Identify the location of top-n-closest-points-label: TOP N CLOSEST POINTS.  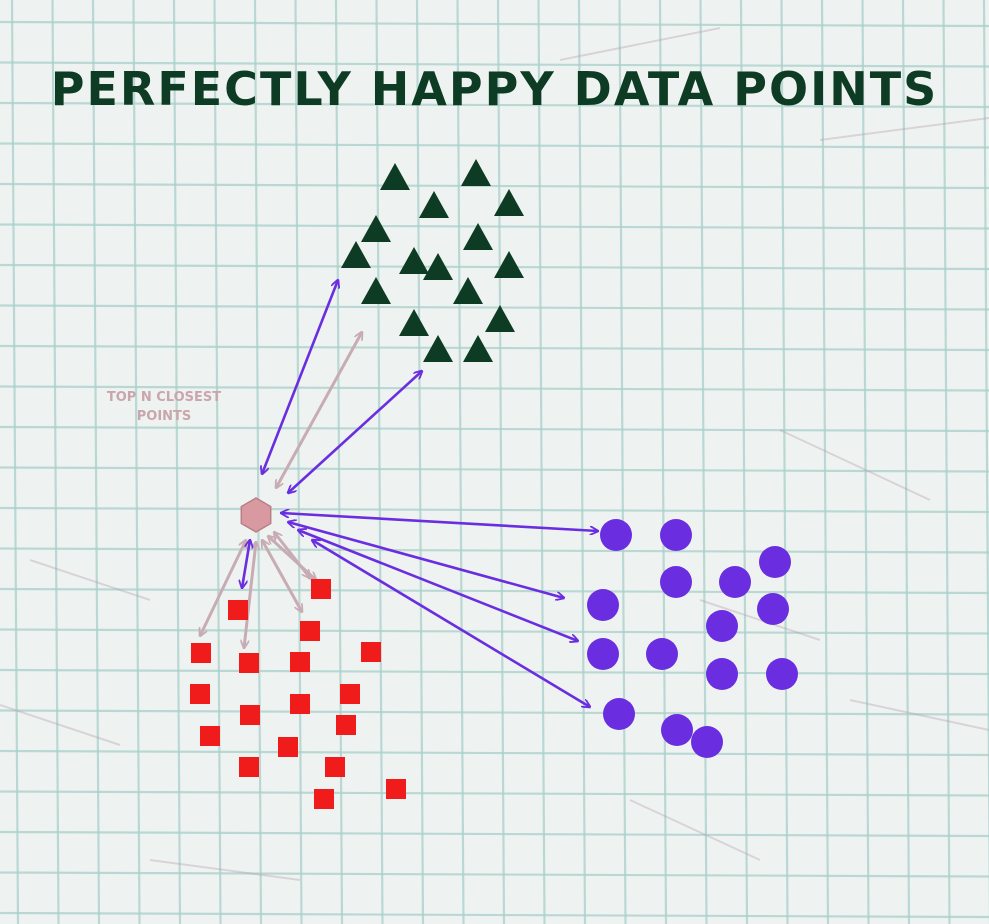
(164, 407).